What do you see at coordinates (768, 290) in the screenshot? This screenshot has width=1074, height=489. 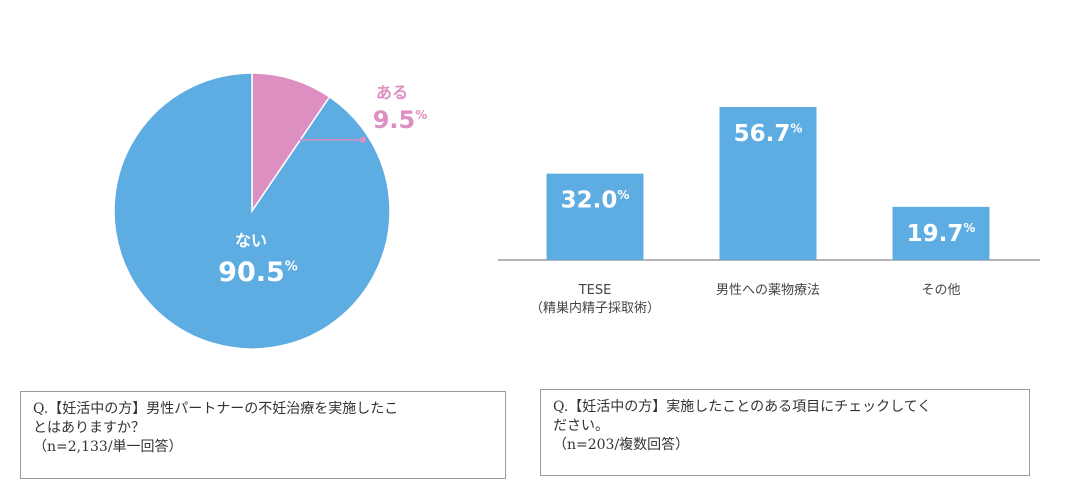 I see `bar-category-label: 男性への薬物療法` at bounding box center [768, 290].